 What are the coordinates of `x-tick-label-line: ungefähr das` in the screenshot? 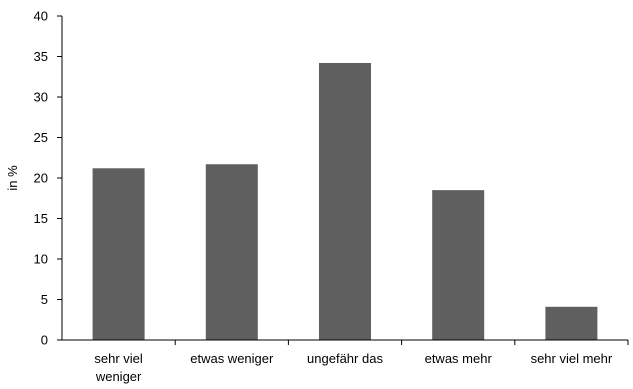 It's located at (345, 358).